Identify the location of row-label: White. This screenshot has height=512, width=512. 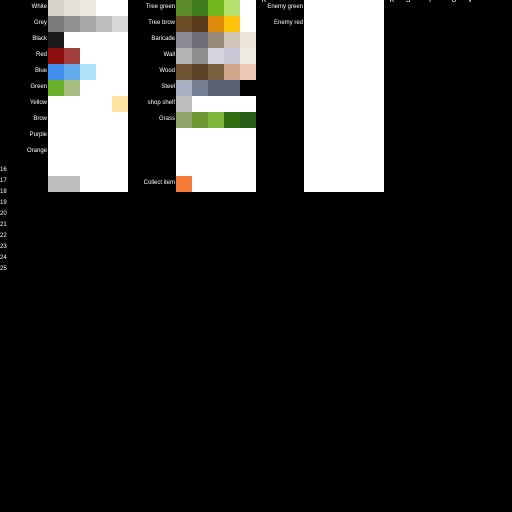
(24, 7).